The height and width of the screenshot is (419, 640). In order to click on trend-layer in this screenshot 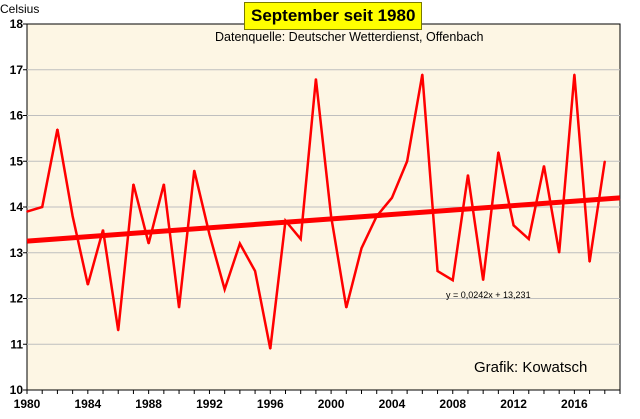, I will do `click(323, 219)`.